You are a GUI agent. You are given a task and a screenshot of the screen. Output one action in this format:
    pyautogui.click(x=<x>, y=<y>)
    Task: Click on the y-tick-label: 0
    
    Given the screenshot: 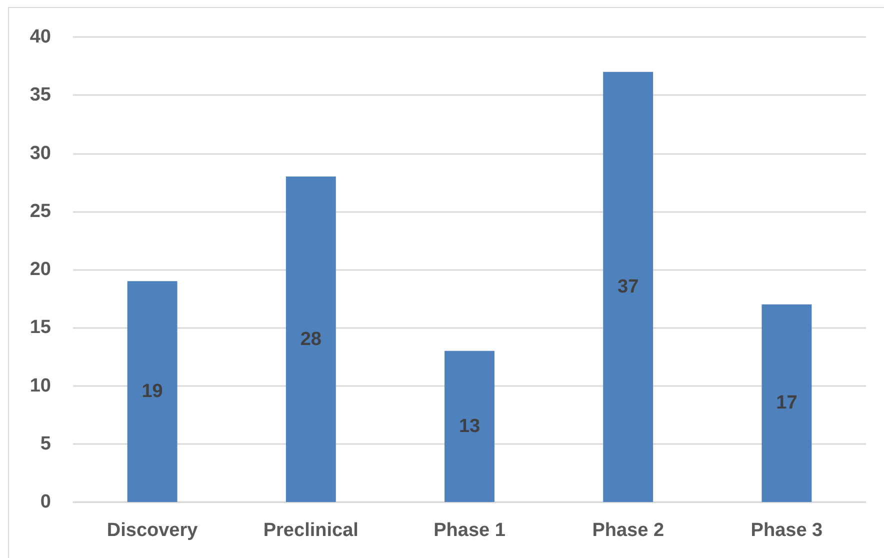 What is the action you would take?
    pyautogui.click(x=45, y=502)
    